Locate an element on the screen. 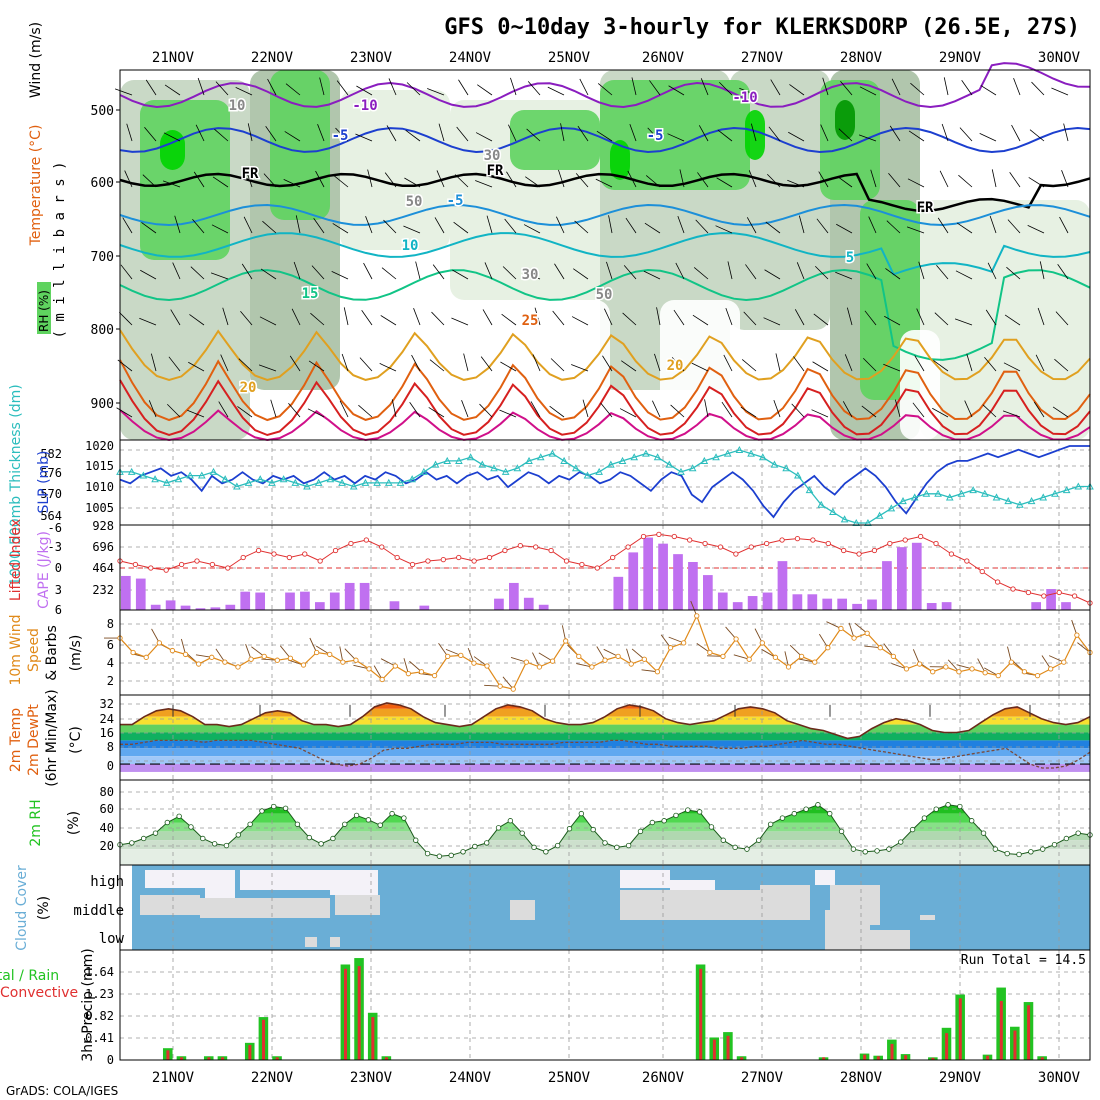 This screenshot has width=1100, height=1100. date-tick-top: 21NOV is located at coordinates (173, 58).